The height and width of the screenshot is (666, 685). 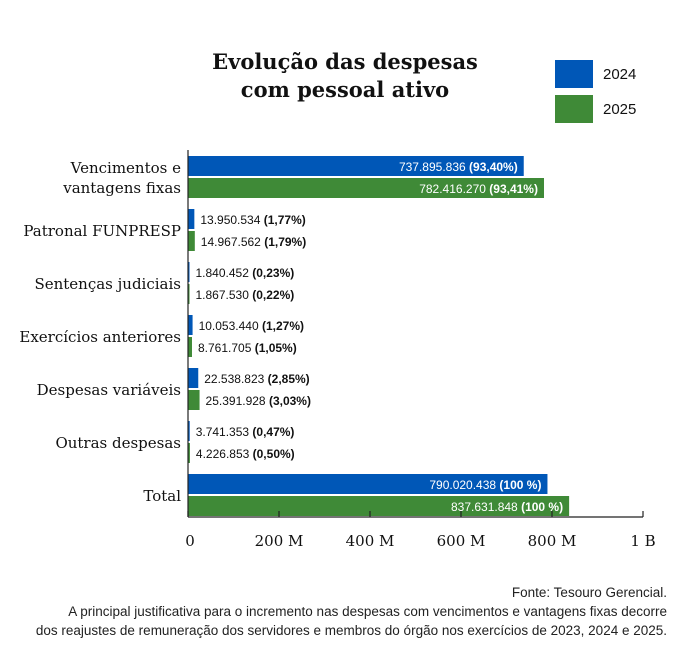 What do you see at coordinates (513, 189) in the screenshot?
I see `data-label-percent: (93,41%)` at bounding box center [513, 189].